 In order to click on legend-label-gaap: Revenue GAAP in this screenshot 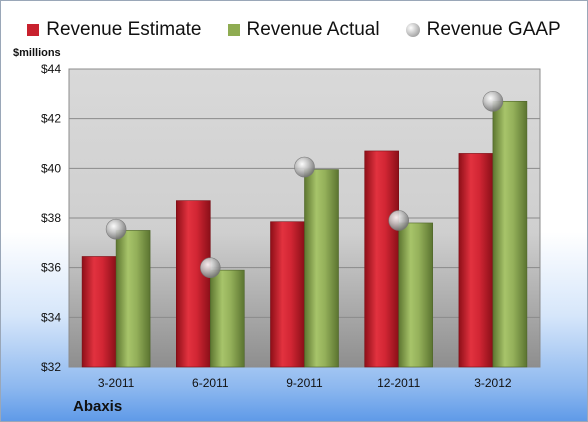, I will do `click(493, 29)`.